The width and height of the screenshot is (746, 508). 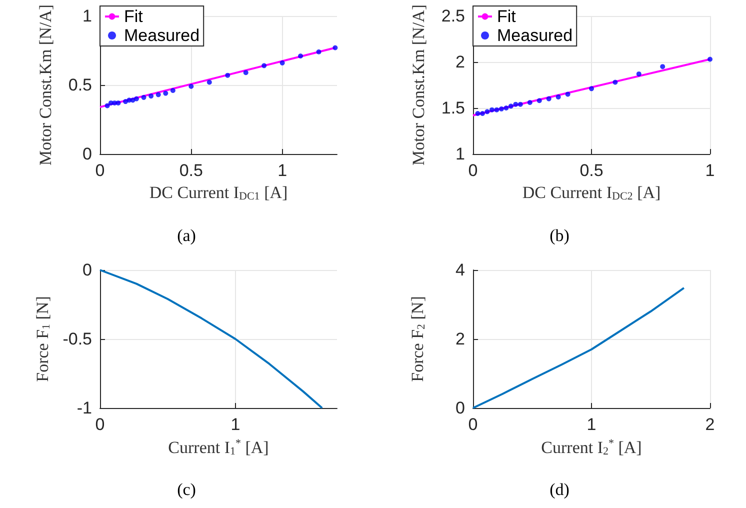 What do you see at coordinates (84, 408) in the screenshot?
I see `y-tick-label: -1` at bounding box center [84, 408].